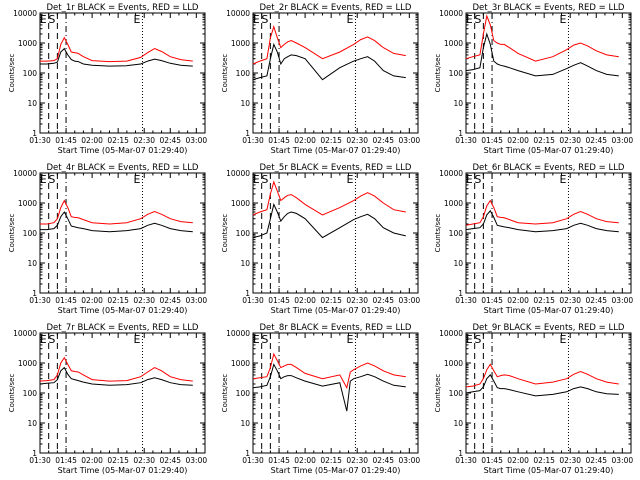 Image resolution: width=640 pixels, height=480 pixels. Describe the element at coordinates (123, 8) in the screenshot. I see `chart-title: Det_1r BLACK = Events, RED = LLD` at that location.